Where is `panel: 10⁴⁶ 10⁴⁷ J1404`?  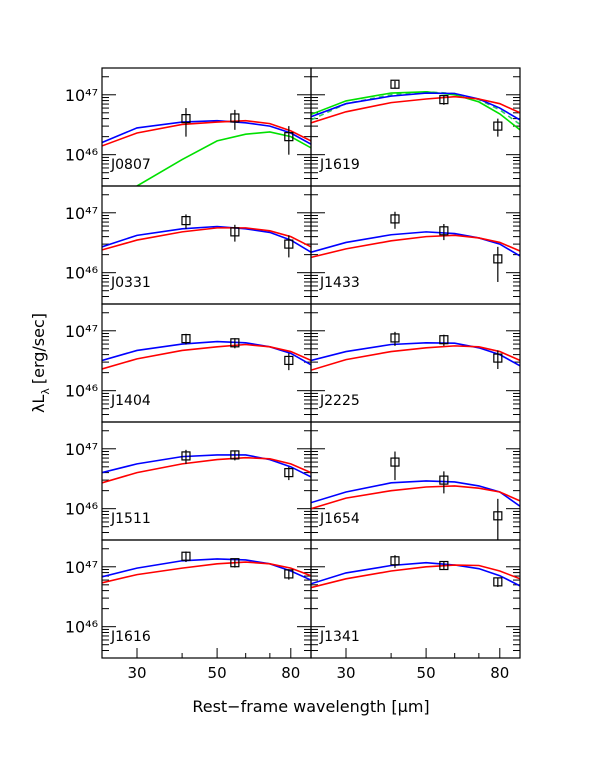 panel: 10⁴⁶ 10⁴⁷ J1404 is located at coordinates (188, 363).